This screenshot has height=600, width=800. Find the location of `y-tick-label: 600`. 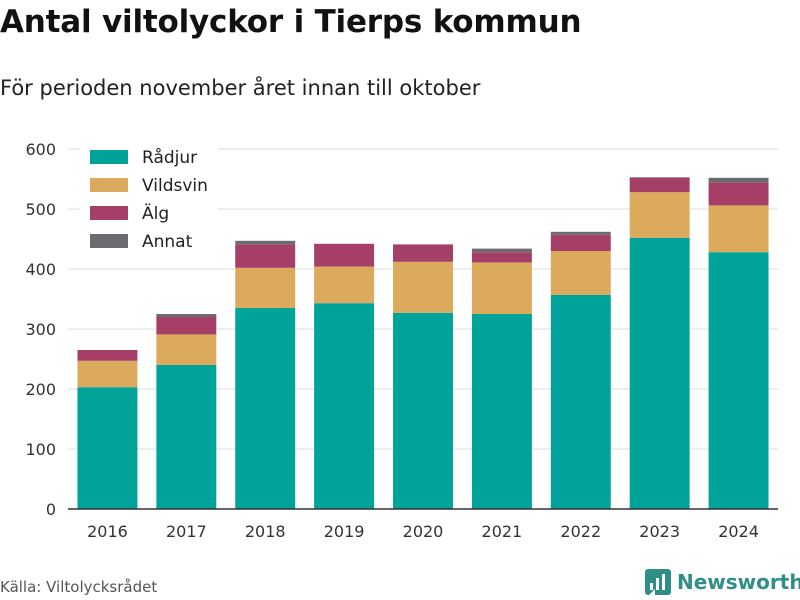

y-tick-label: 600 is located at coordinates (40, 149).